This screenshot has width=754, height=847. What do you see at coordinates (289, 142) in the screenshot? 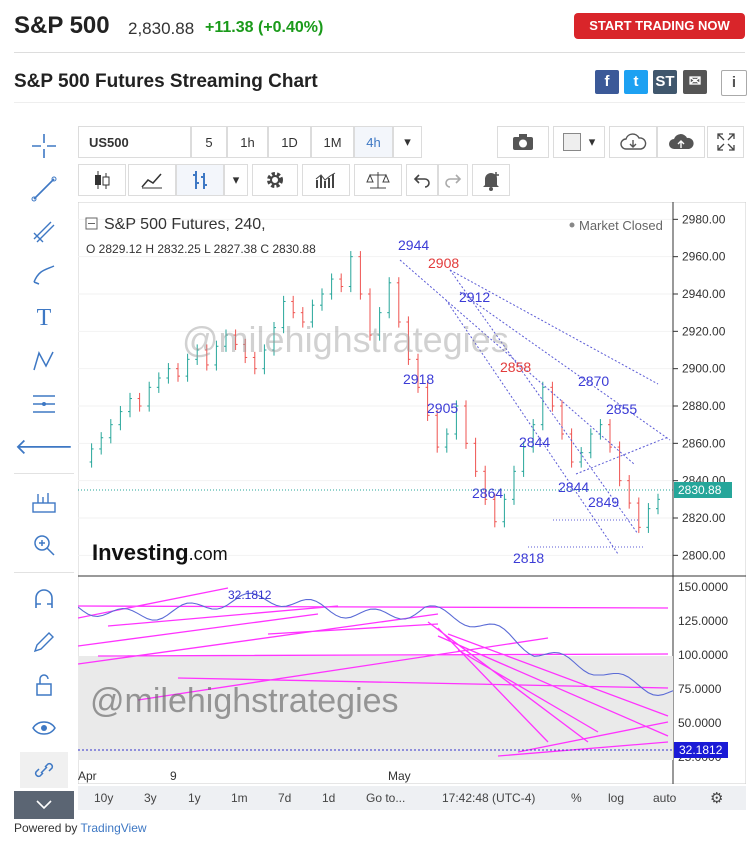
I see `interval-1D: 1D` at bounding box center [289, 142].